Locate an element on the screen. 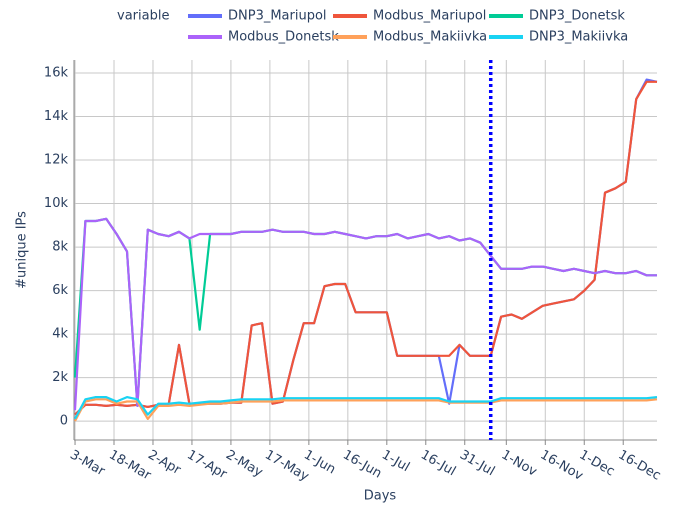 The width and height of the screenshot is (689, 506). legend-label: Modbus_Makiivka is located at coordinates (430, 37).